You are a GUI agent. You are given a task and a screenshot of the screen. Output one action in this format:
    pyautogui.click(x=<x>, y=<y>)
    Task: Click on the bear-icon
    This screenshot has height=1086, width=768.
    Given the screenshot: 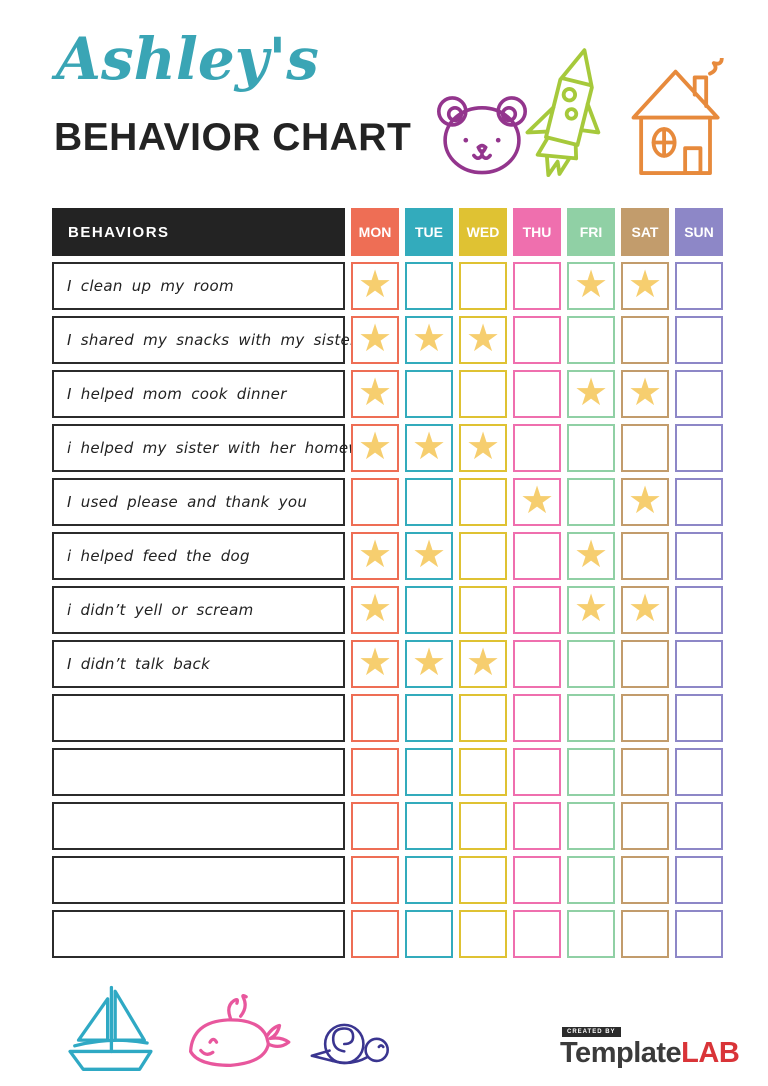 What is the action you would take?
    pyautogui.click(x=482, y=133)
    